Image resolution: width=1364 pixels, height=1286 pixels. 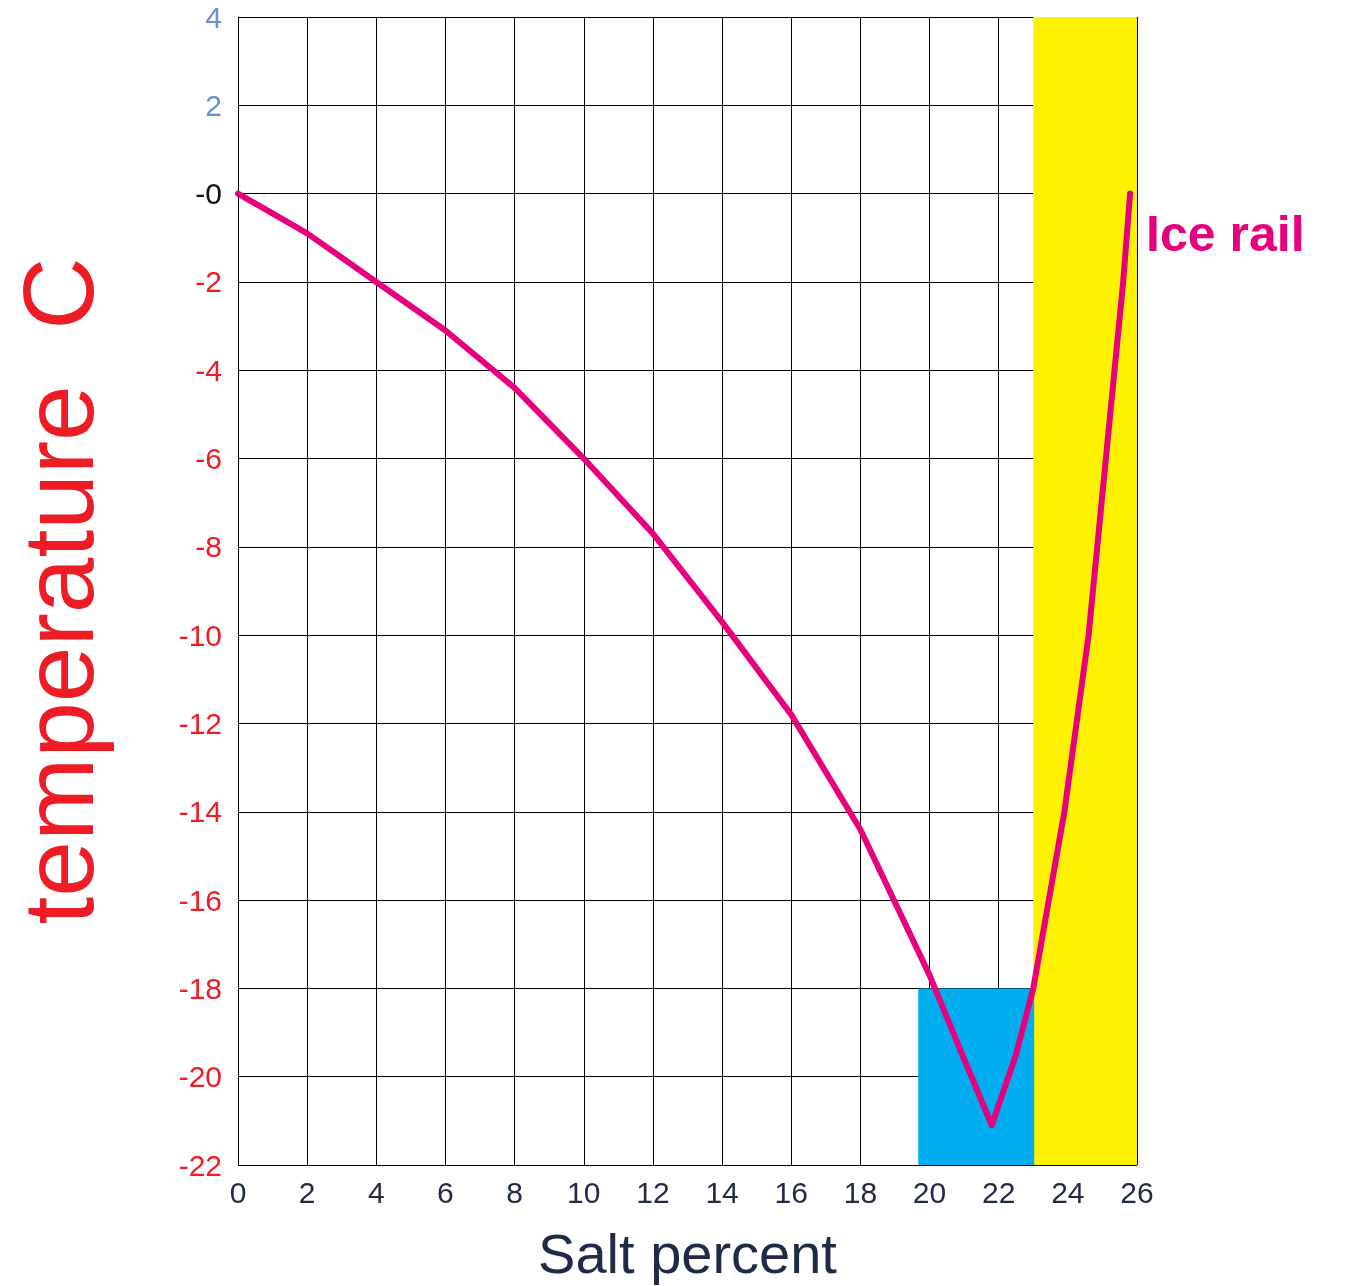 What do you see at coordinates (200, 635) in the screenshot?
I see `y-tick-label: -10` at bounding box center [200, 635].